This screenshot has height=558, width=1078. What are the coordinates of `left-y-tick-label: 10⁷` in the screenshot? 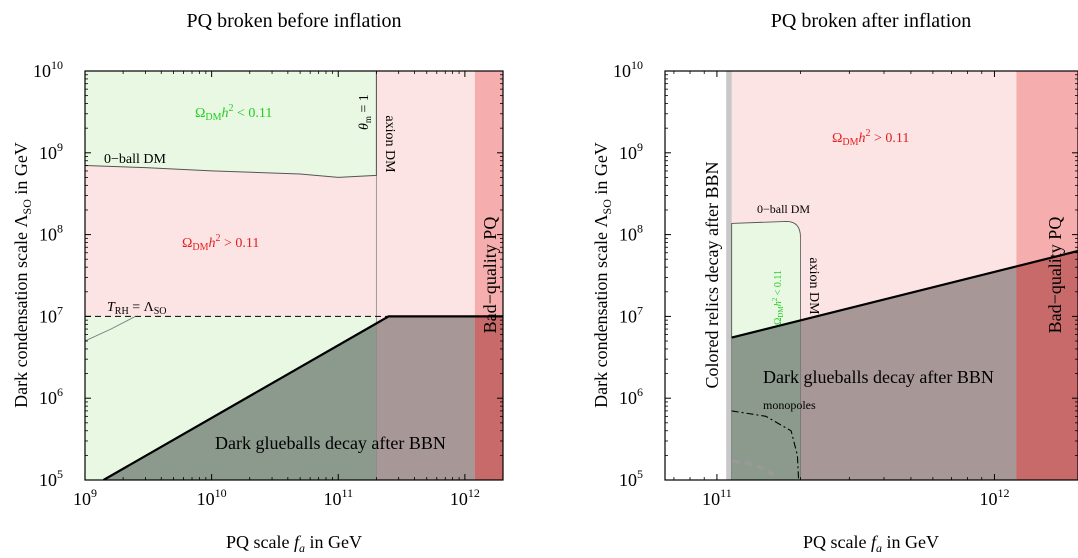 It's located at (51, 314).